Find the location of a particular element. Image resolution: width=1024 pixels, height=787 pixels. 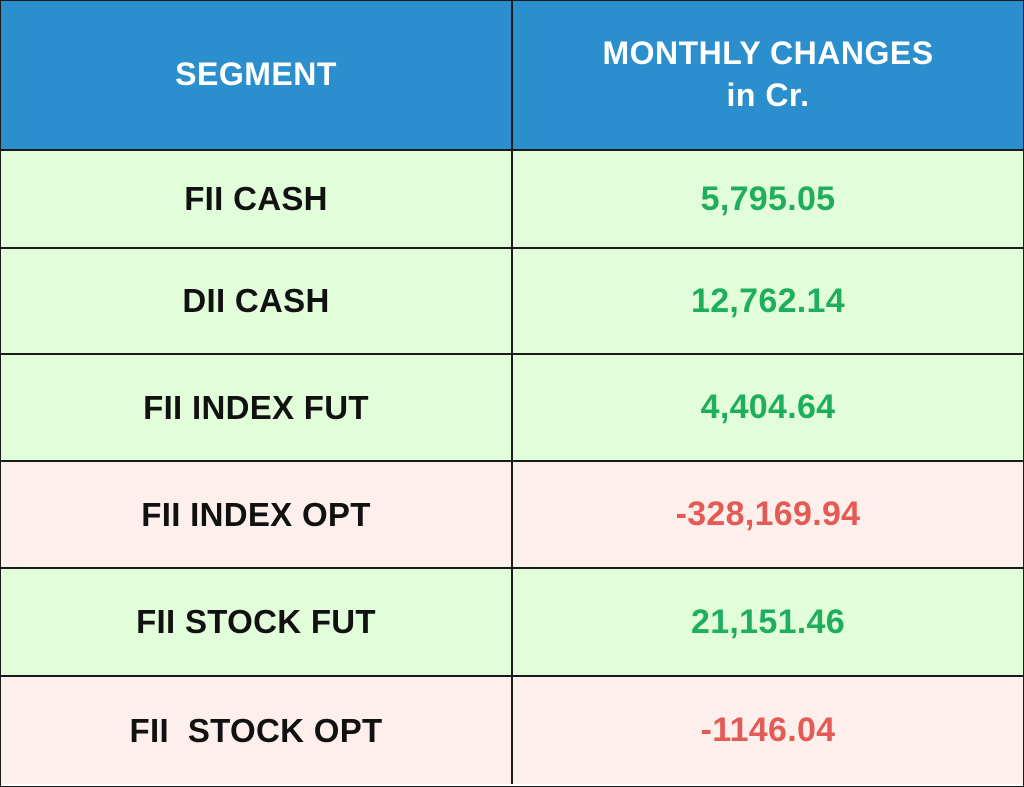

segment-cell: FII INDEX FUT is located at coordinates (257, 408).